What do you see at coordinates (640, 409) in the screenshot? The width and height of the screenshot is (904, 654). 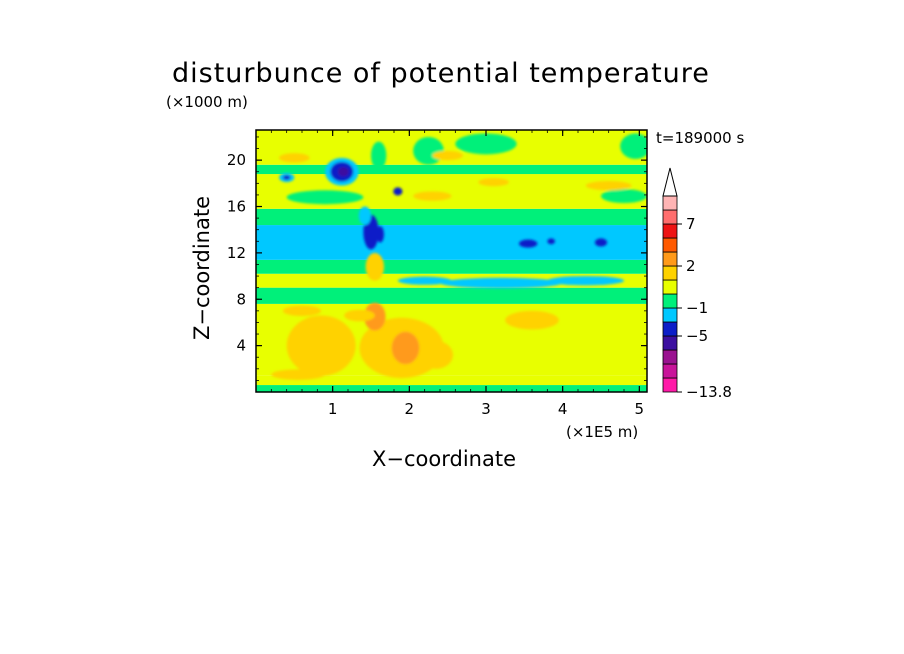 I see `x-tick-label-4: 5` at bounding box center [640, 409].